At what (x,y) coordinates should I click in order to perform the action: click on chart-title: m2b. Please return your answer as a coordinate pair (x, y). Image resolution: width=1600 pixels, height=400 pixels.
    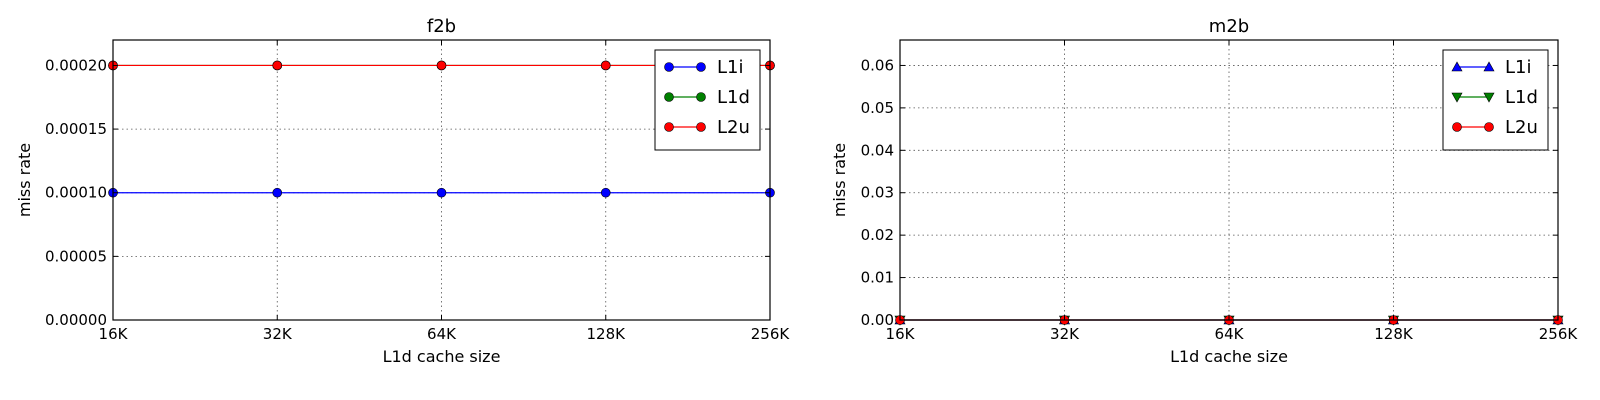
    Looking at the image, I should click on (1229, 26).